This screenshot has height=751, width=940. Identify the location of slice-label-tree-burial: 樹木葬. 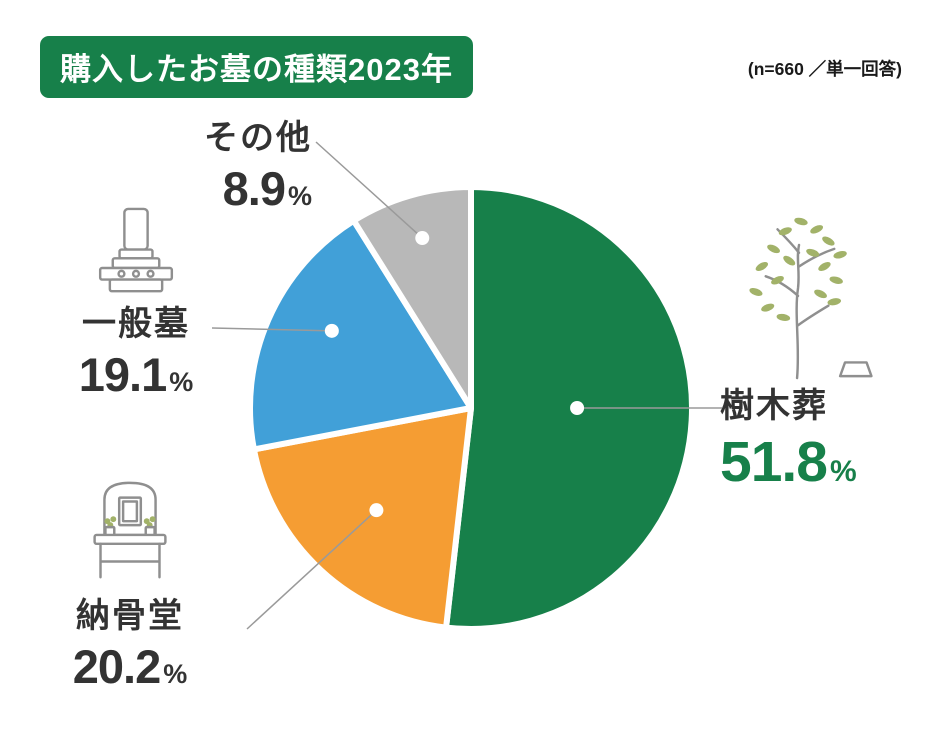
(774, 406).